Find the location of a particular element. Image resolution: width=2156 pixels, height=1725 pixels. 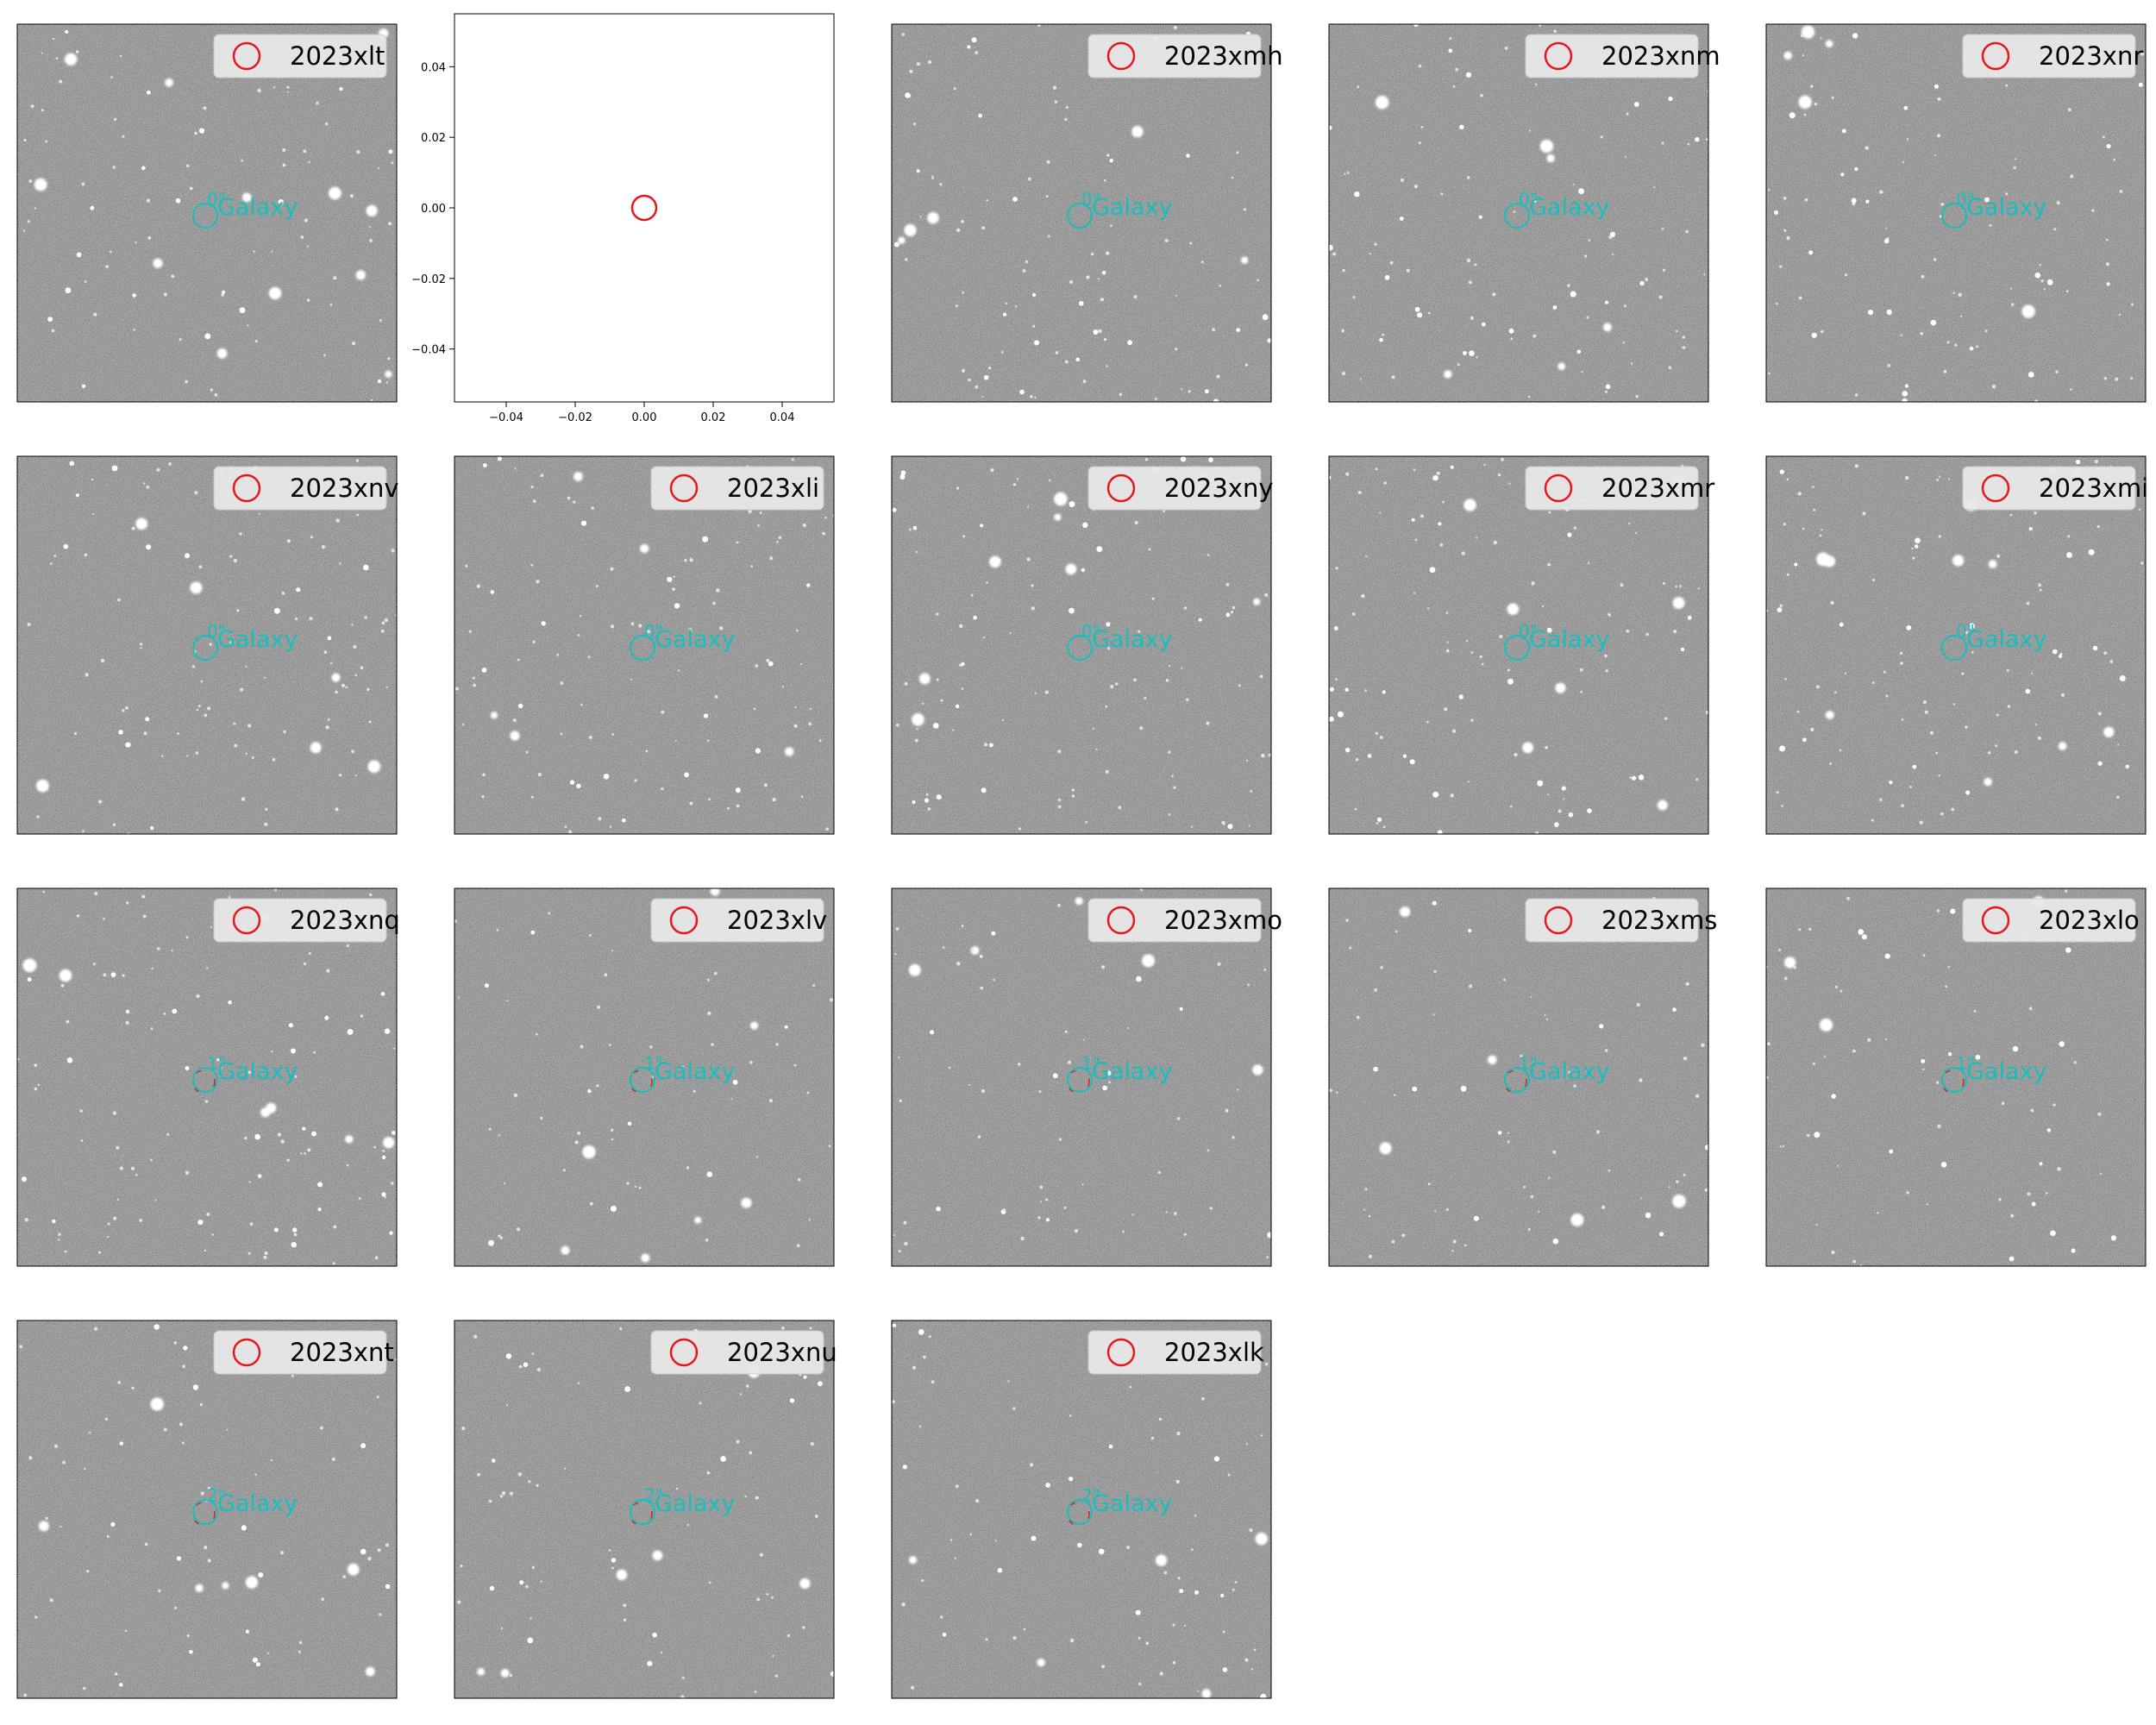

legend: 2023xmi is located at coordinates (2055, 488).